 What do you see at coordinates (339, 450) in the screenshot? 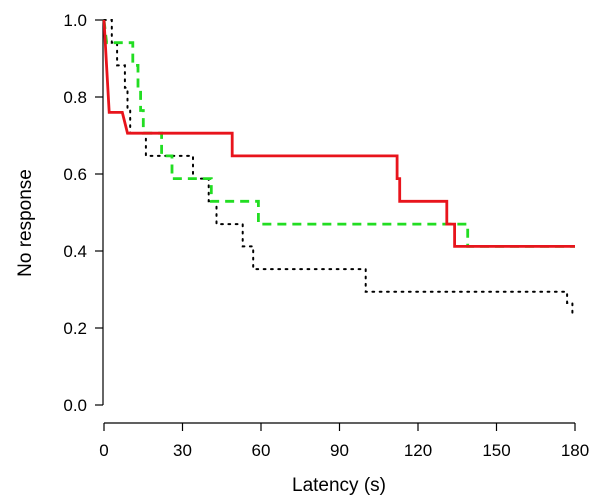
I see `x-tick-label: 90` at bounding box center [339, 450].